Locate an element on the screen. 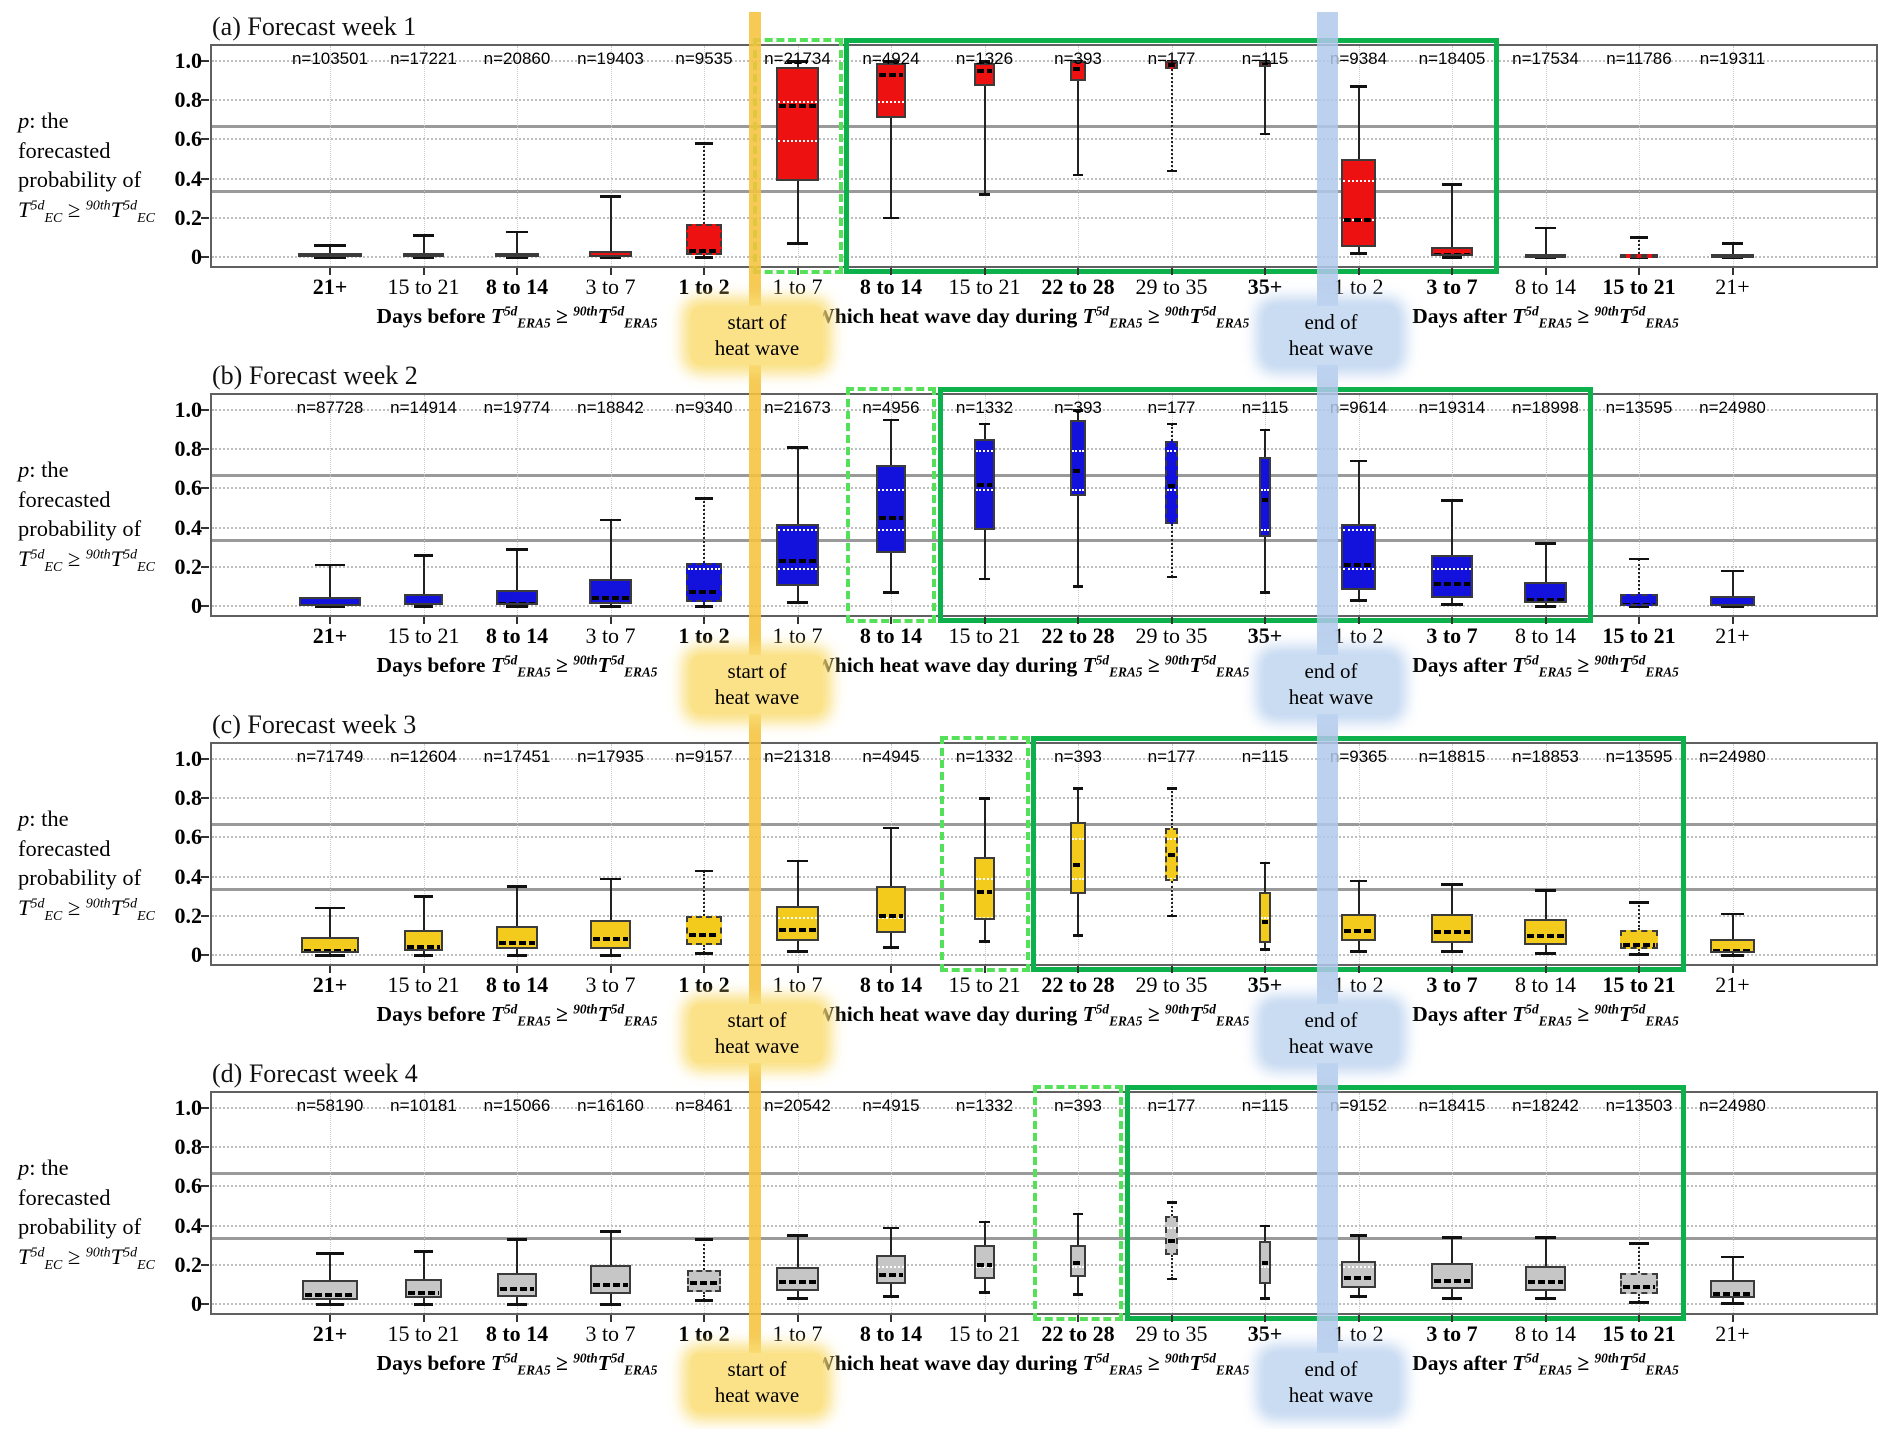 This screenshot has width=1892, height=1429. x-category-label: 21+ is located at coordinates (330, 1333).